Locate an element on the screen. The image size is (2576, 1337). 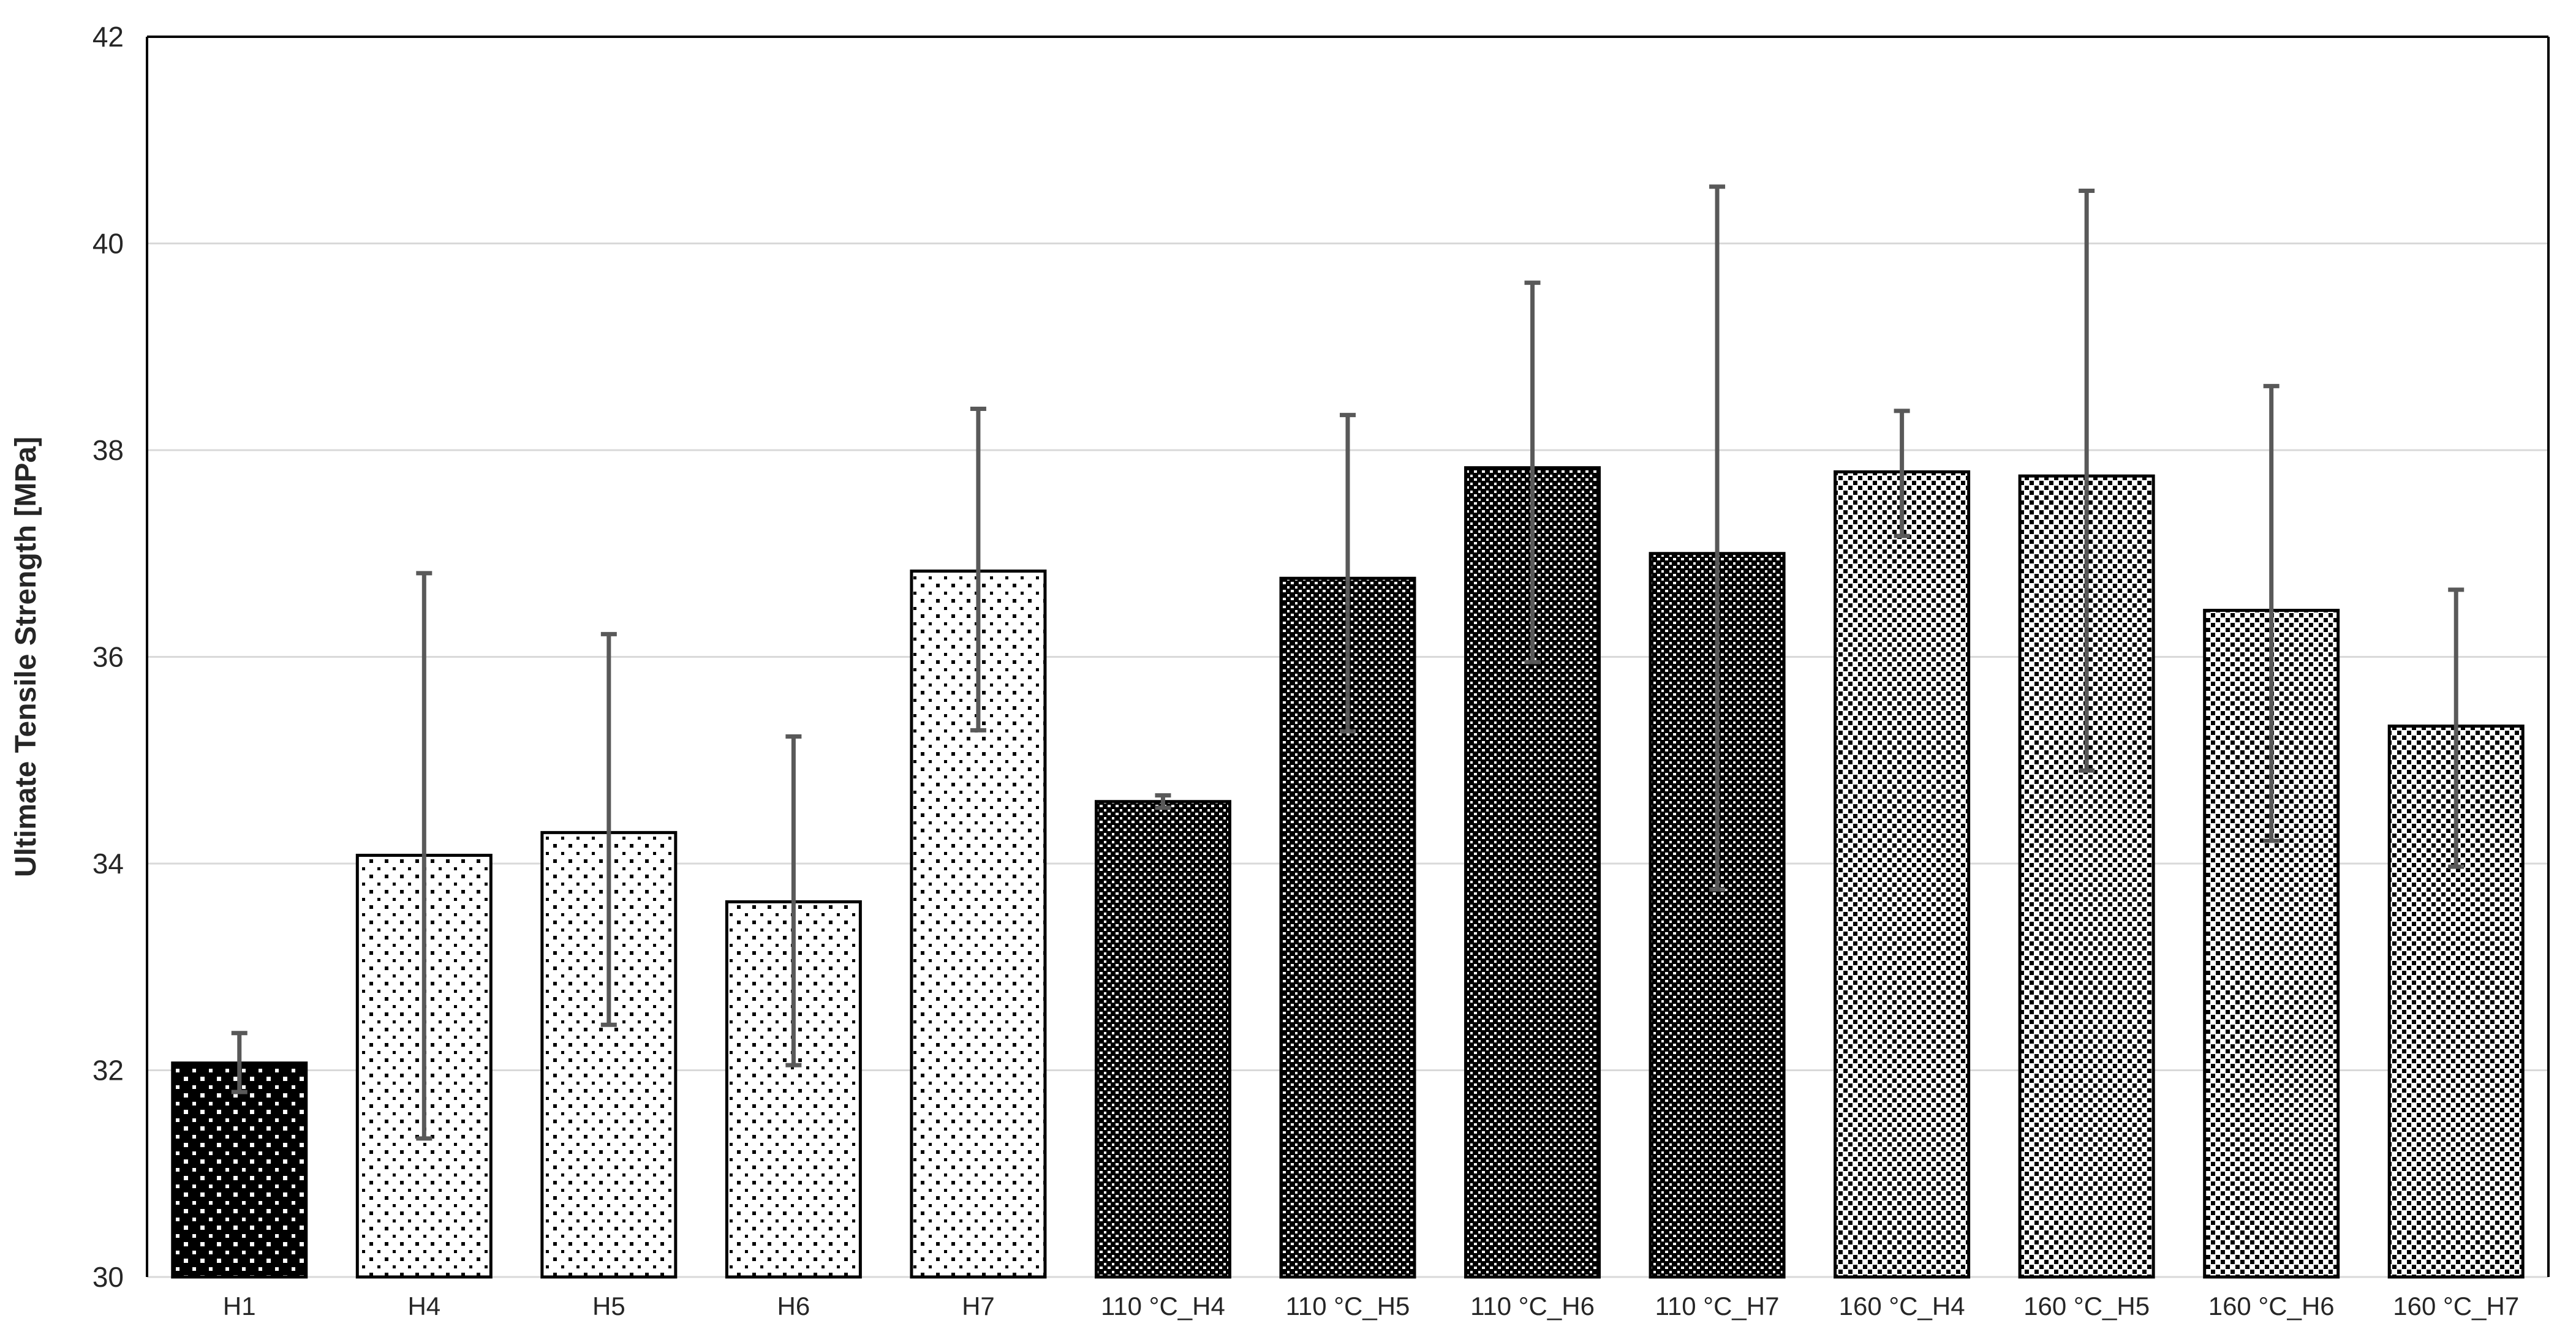
bar-110 °C_H4 is located at coordinates (1162, 1039).